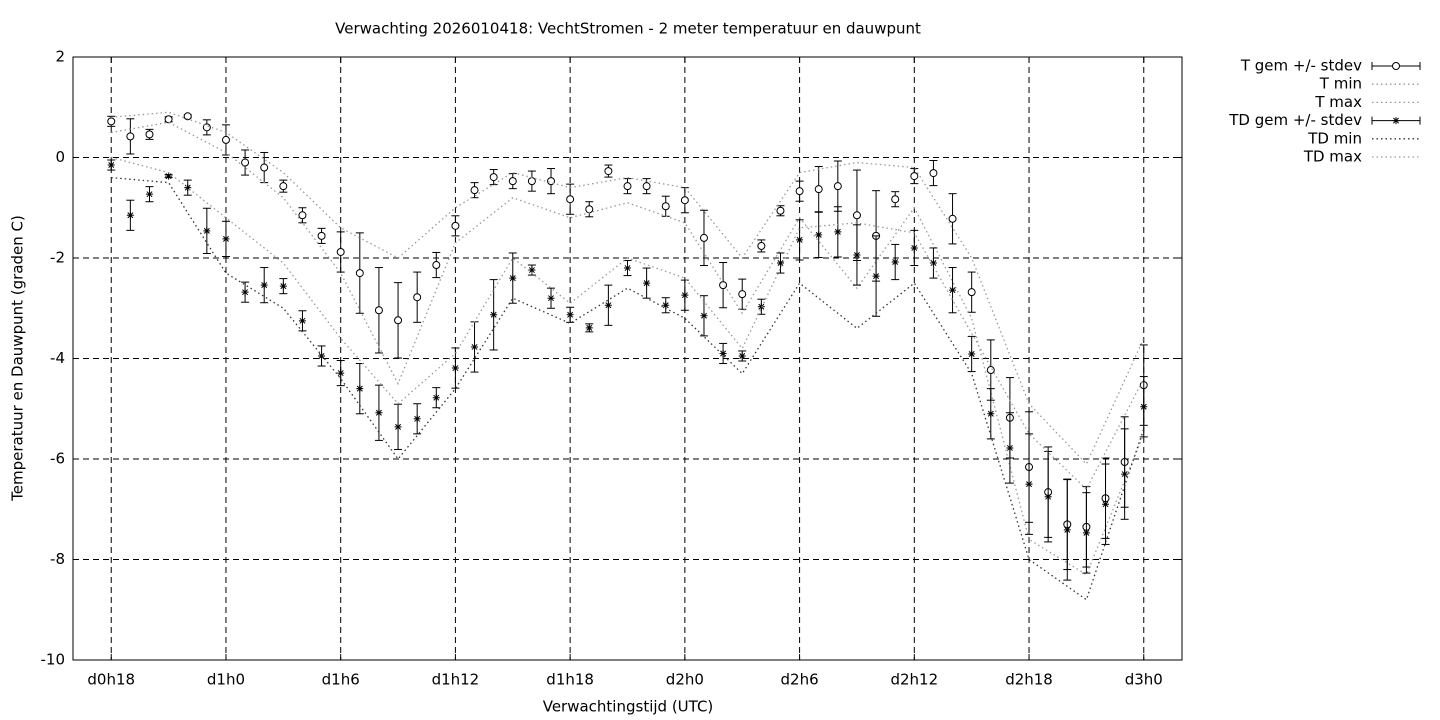 The height and width of the screenshot is (720, 1440). I want to click on y-axis-label: Temperatuur en Dauwpunt (graden C), so click(18, 358).